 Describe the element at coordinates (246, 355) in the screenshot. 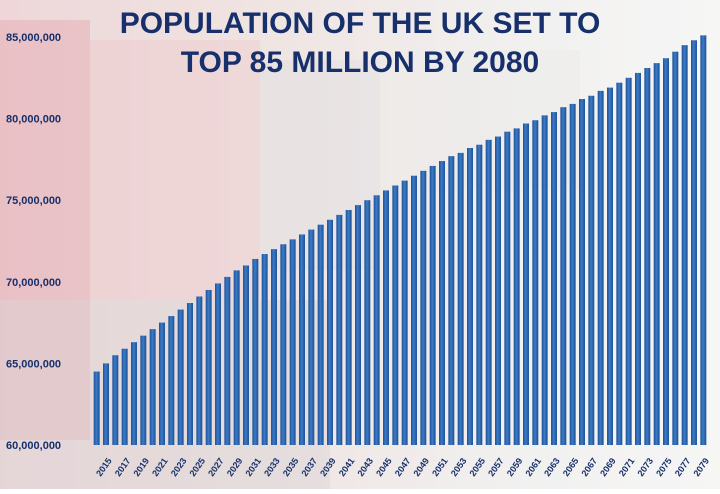

I see `bar-2031` at that location.